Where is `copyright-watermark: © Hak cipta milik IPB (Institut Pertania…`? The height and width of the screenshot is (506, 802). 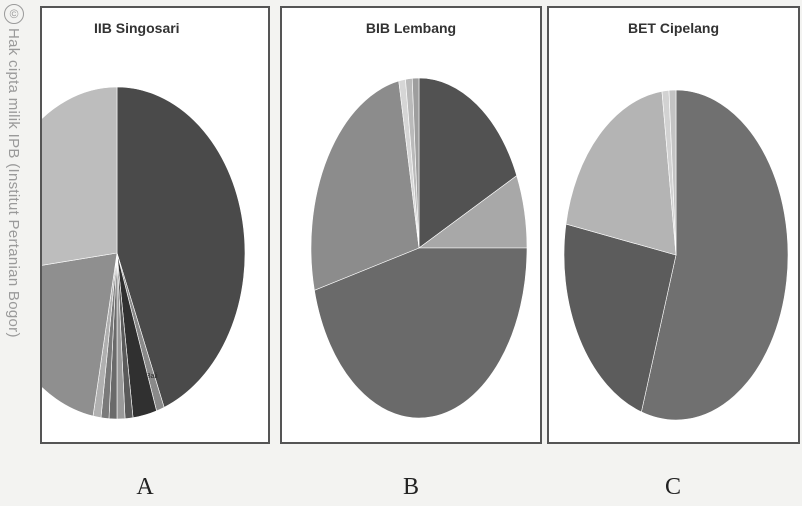
copyright-watermark: © Hak cipta milik IPB (Institut Pertania… is located at coordinates (15, 254).